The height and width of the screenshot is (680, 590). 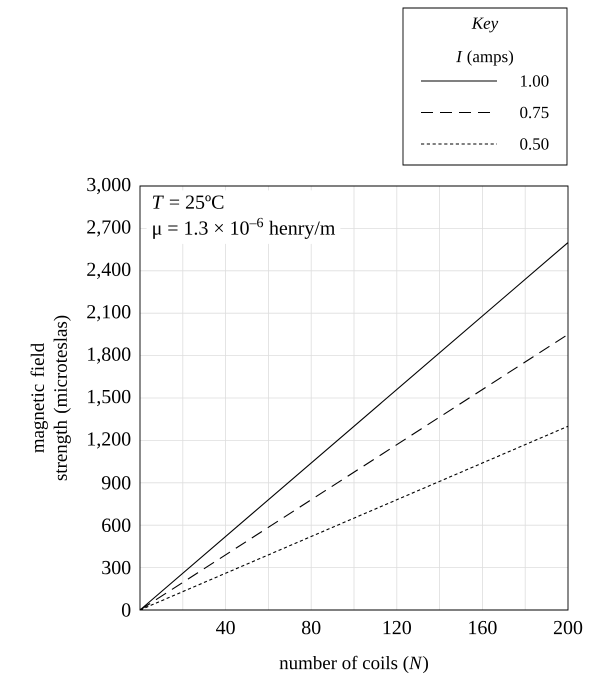 I want to click on y-tick-label: 300, so click(x=116, y=567).